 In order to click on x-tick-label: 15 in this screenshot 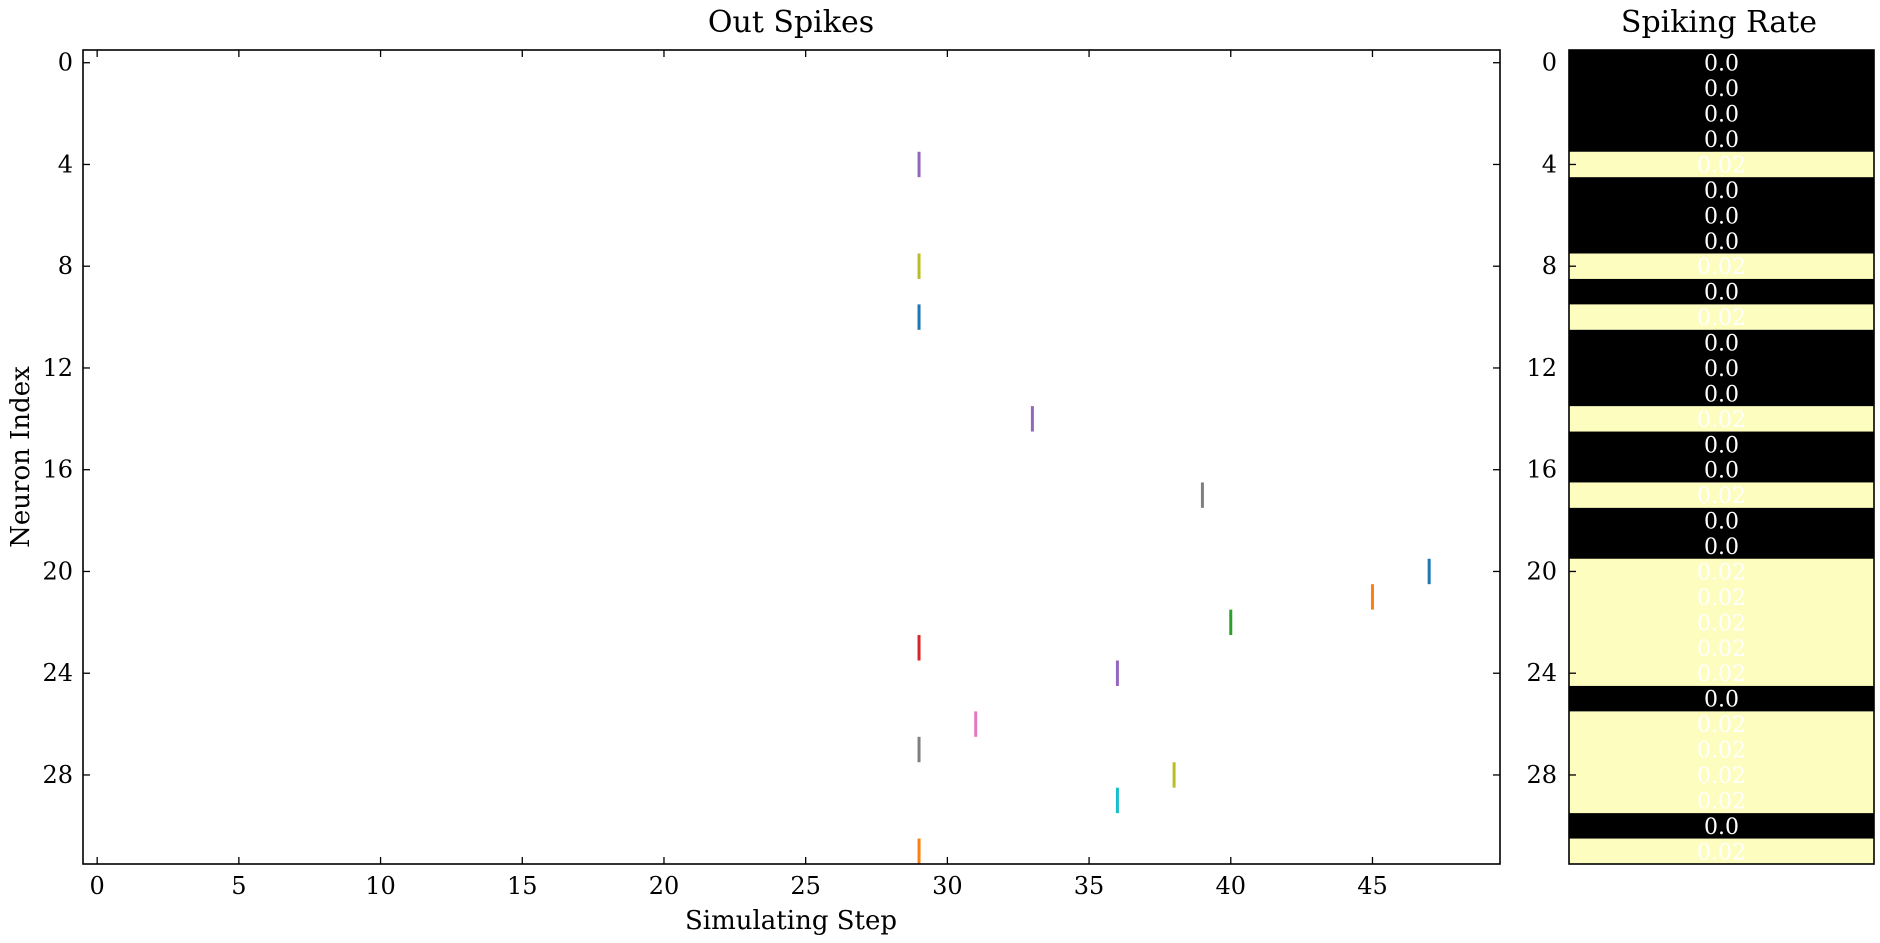, I will do `click(522, 886)`.